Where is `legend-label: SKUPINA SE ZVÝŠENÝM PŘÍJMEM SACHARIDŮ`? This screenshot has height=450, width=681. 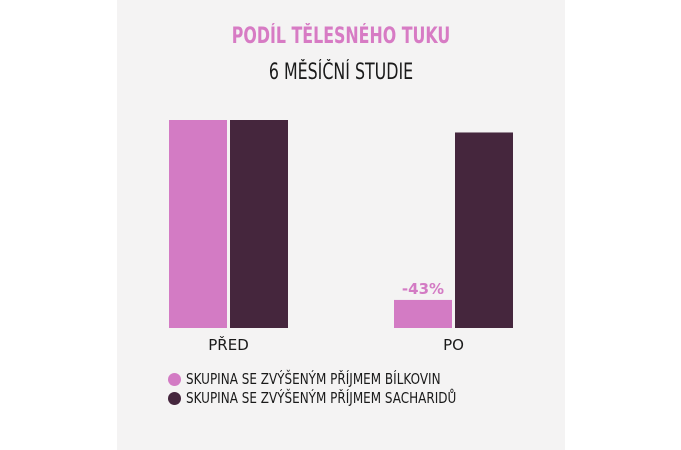 legend-label: SKUPINA SE ZVÝŠENÝM PŘÍJMEM SACHARIDŮ is located at coordinates (321, 398).